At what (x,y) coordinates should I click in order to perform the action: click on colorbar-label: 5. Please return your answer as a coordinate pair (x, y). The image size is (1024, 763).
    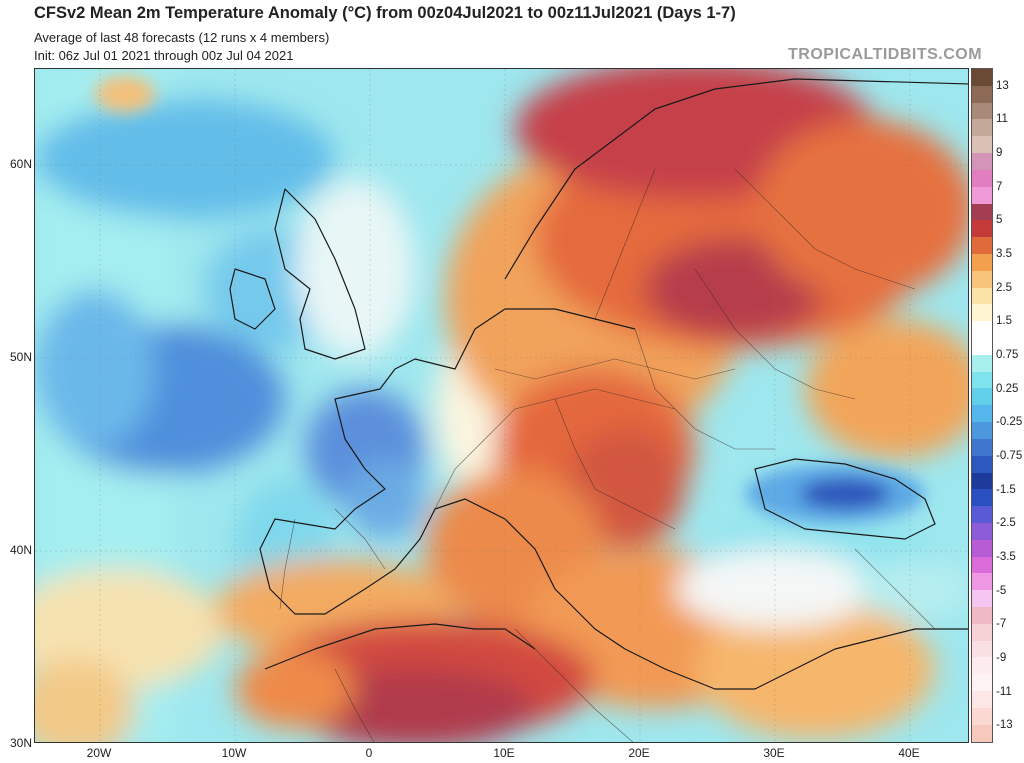
    Looking at the image, I should click on (999, 220).